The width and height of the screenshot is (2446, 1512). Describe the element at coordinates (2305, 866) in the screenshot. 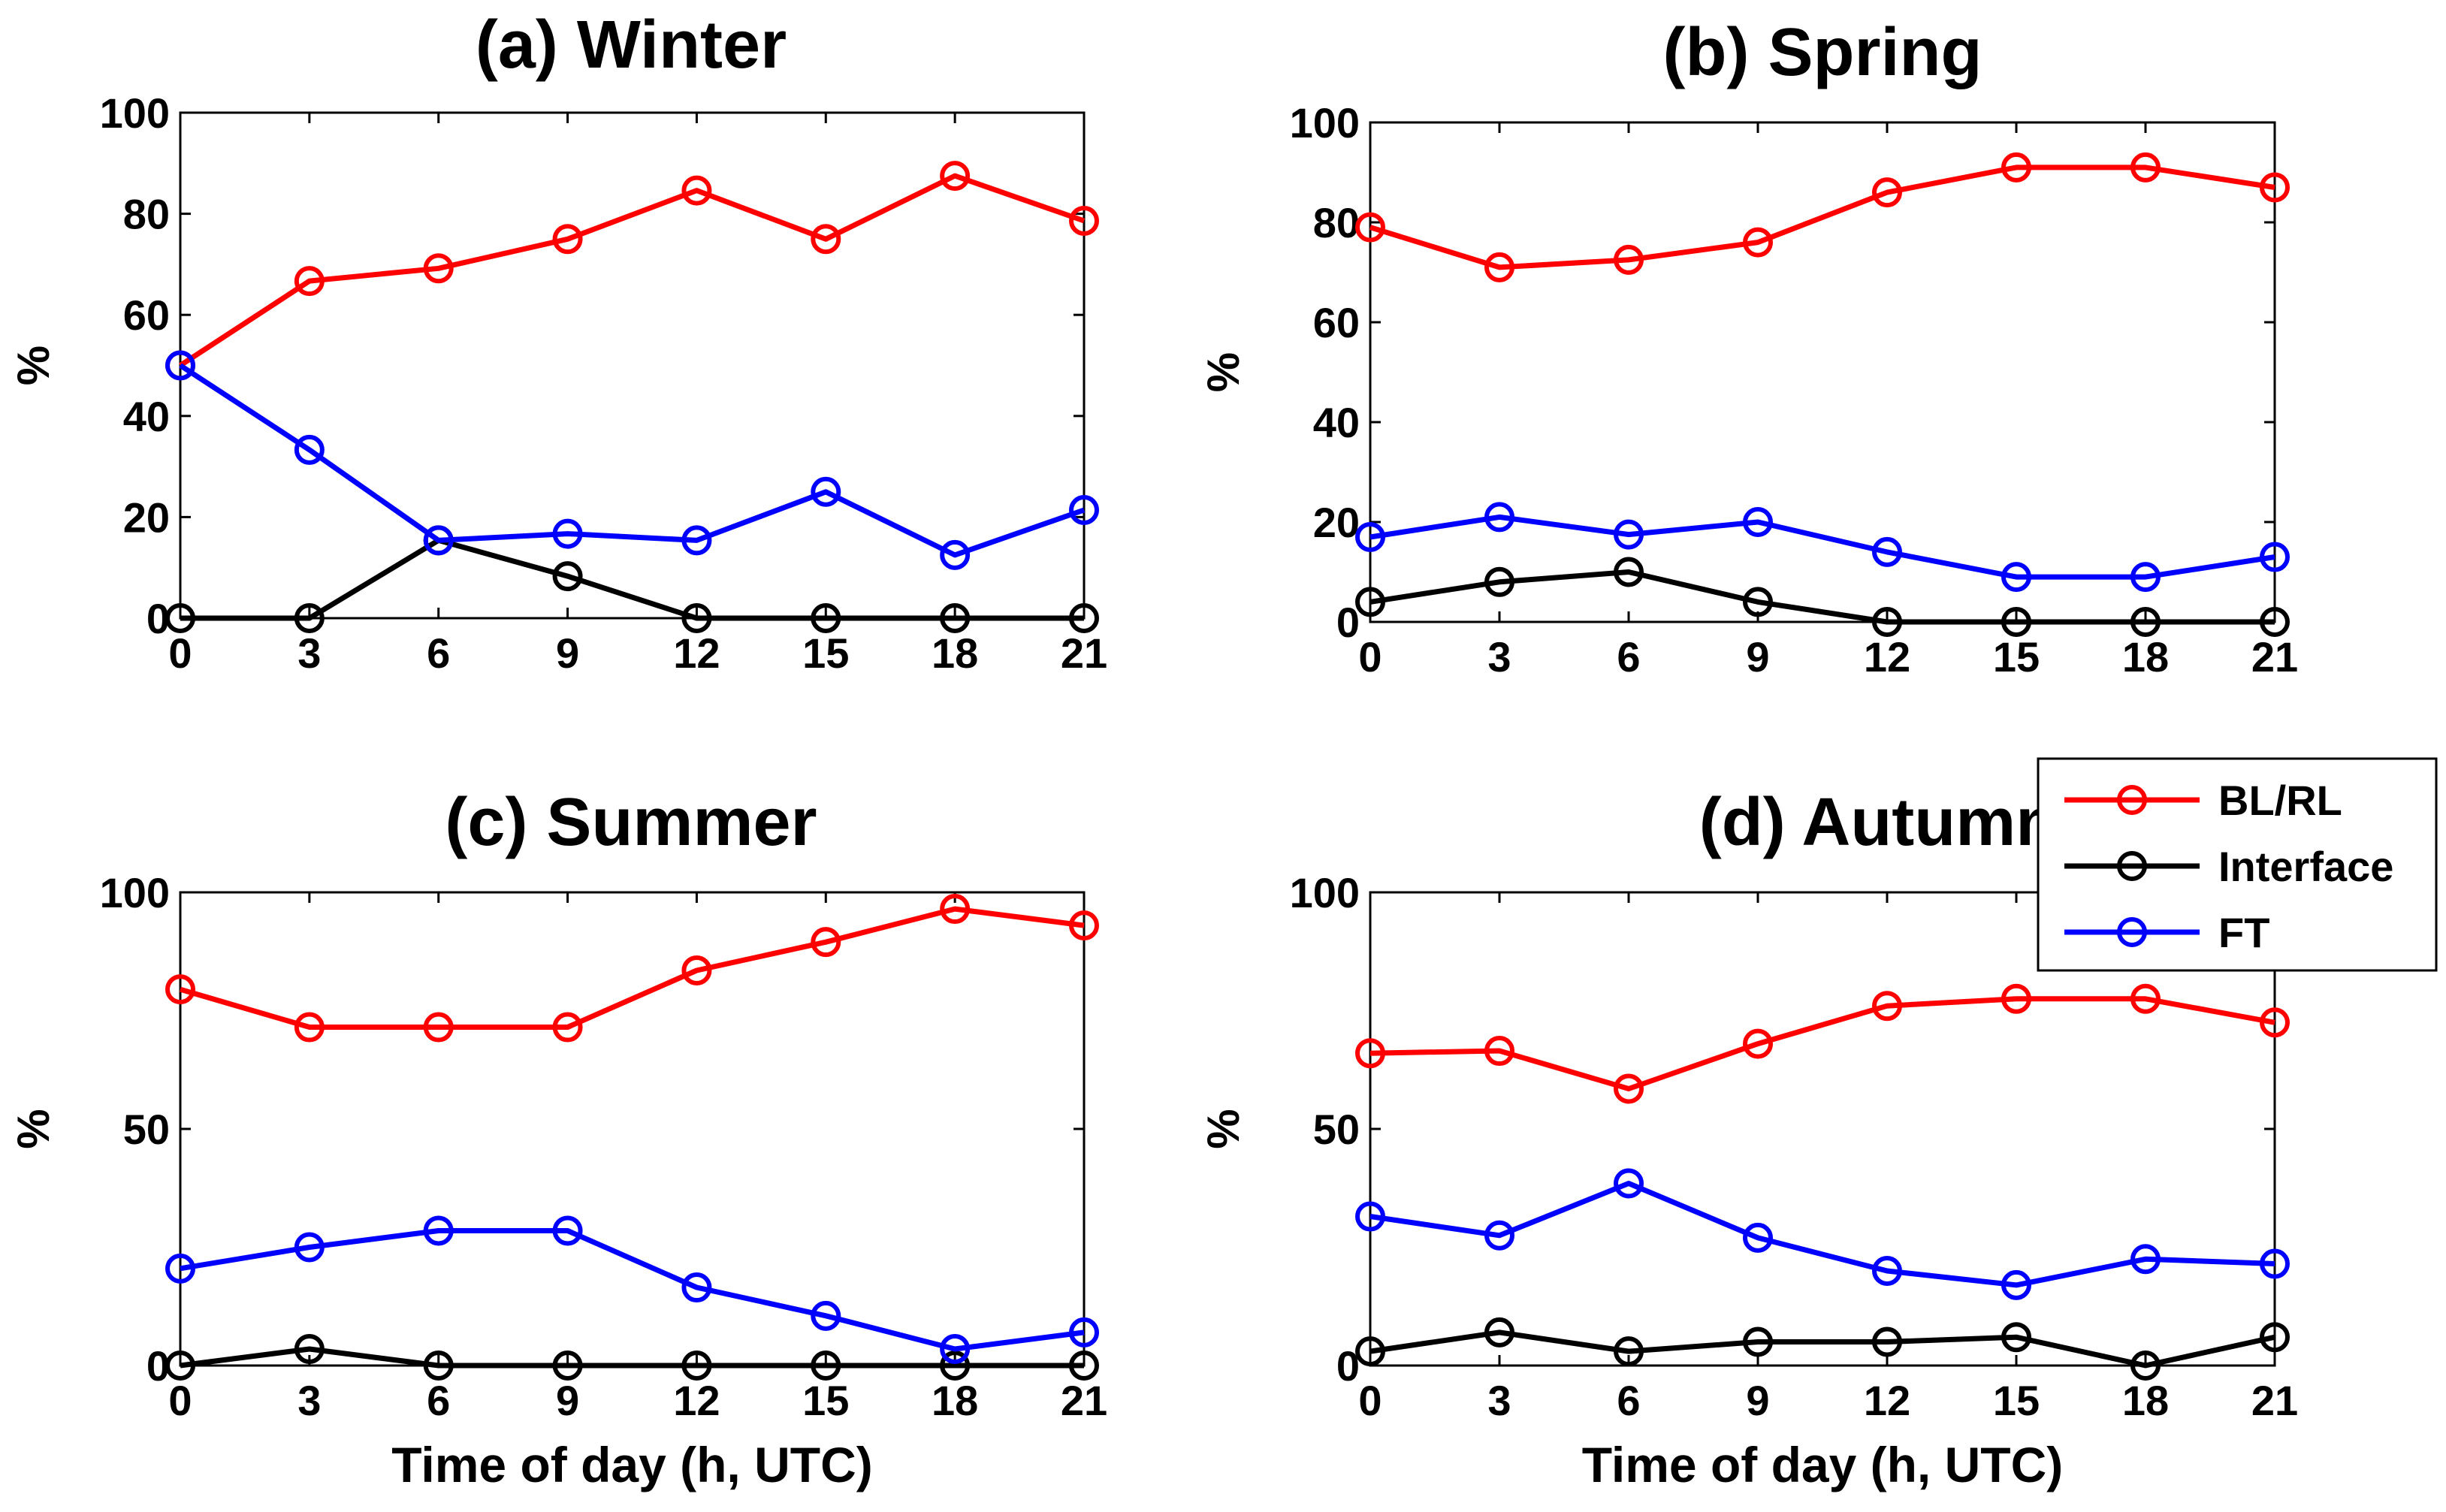

I see `legend-label: Interface` at that location.